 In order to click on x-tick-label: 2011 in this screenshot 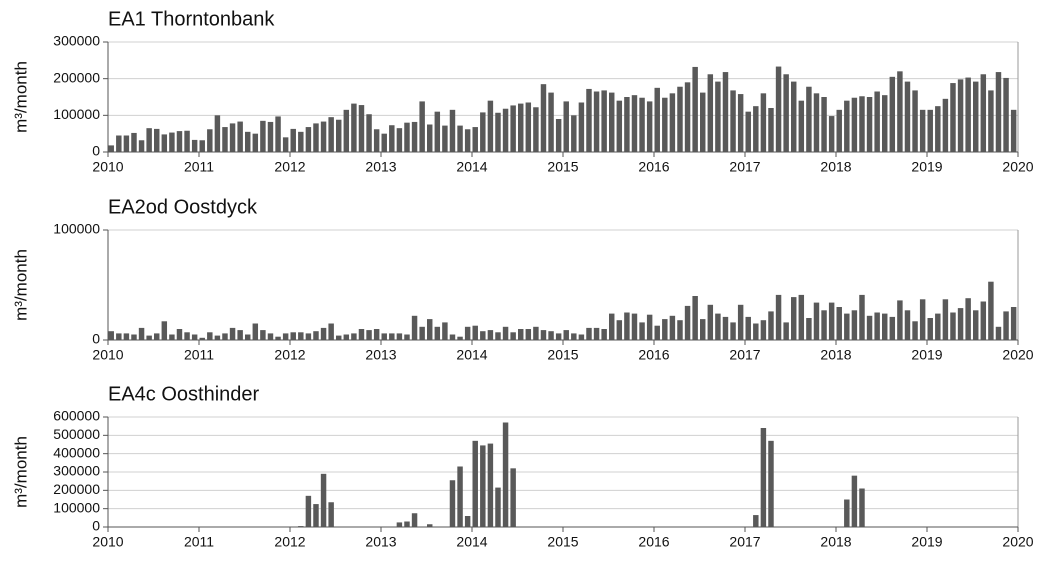, I will do `click(199, 542)`.